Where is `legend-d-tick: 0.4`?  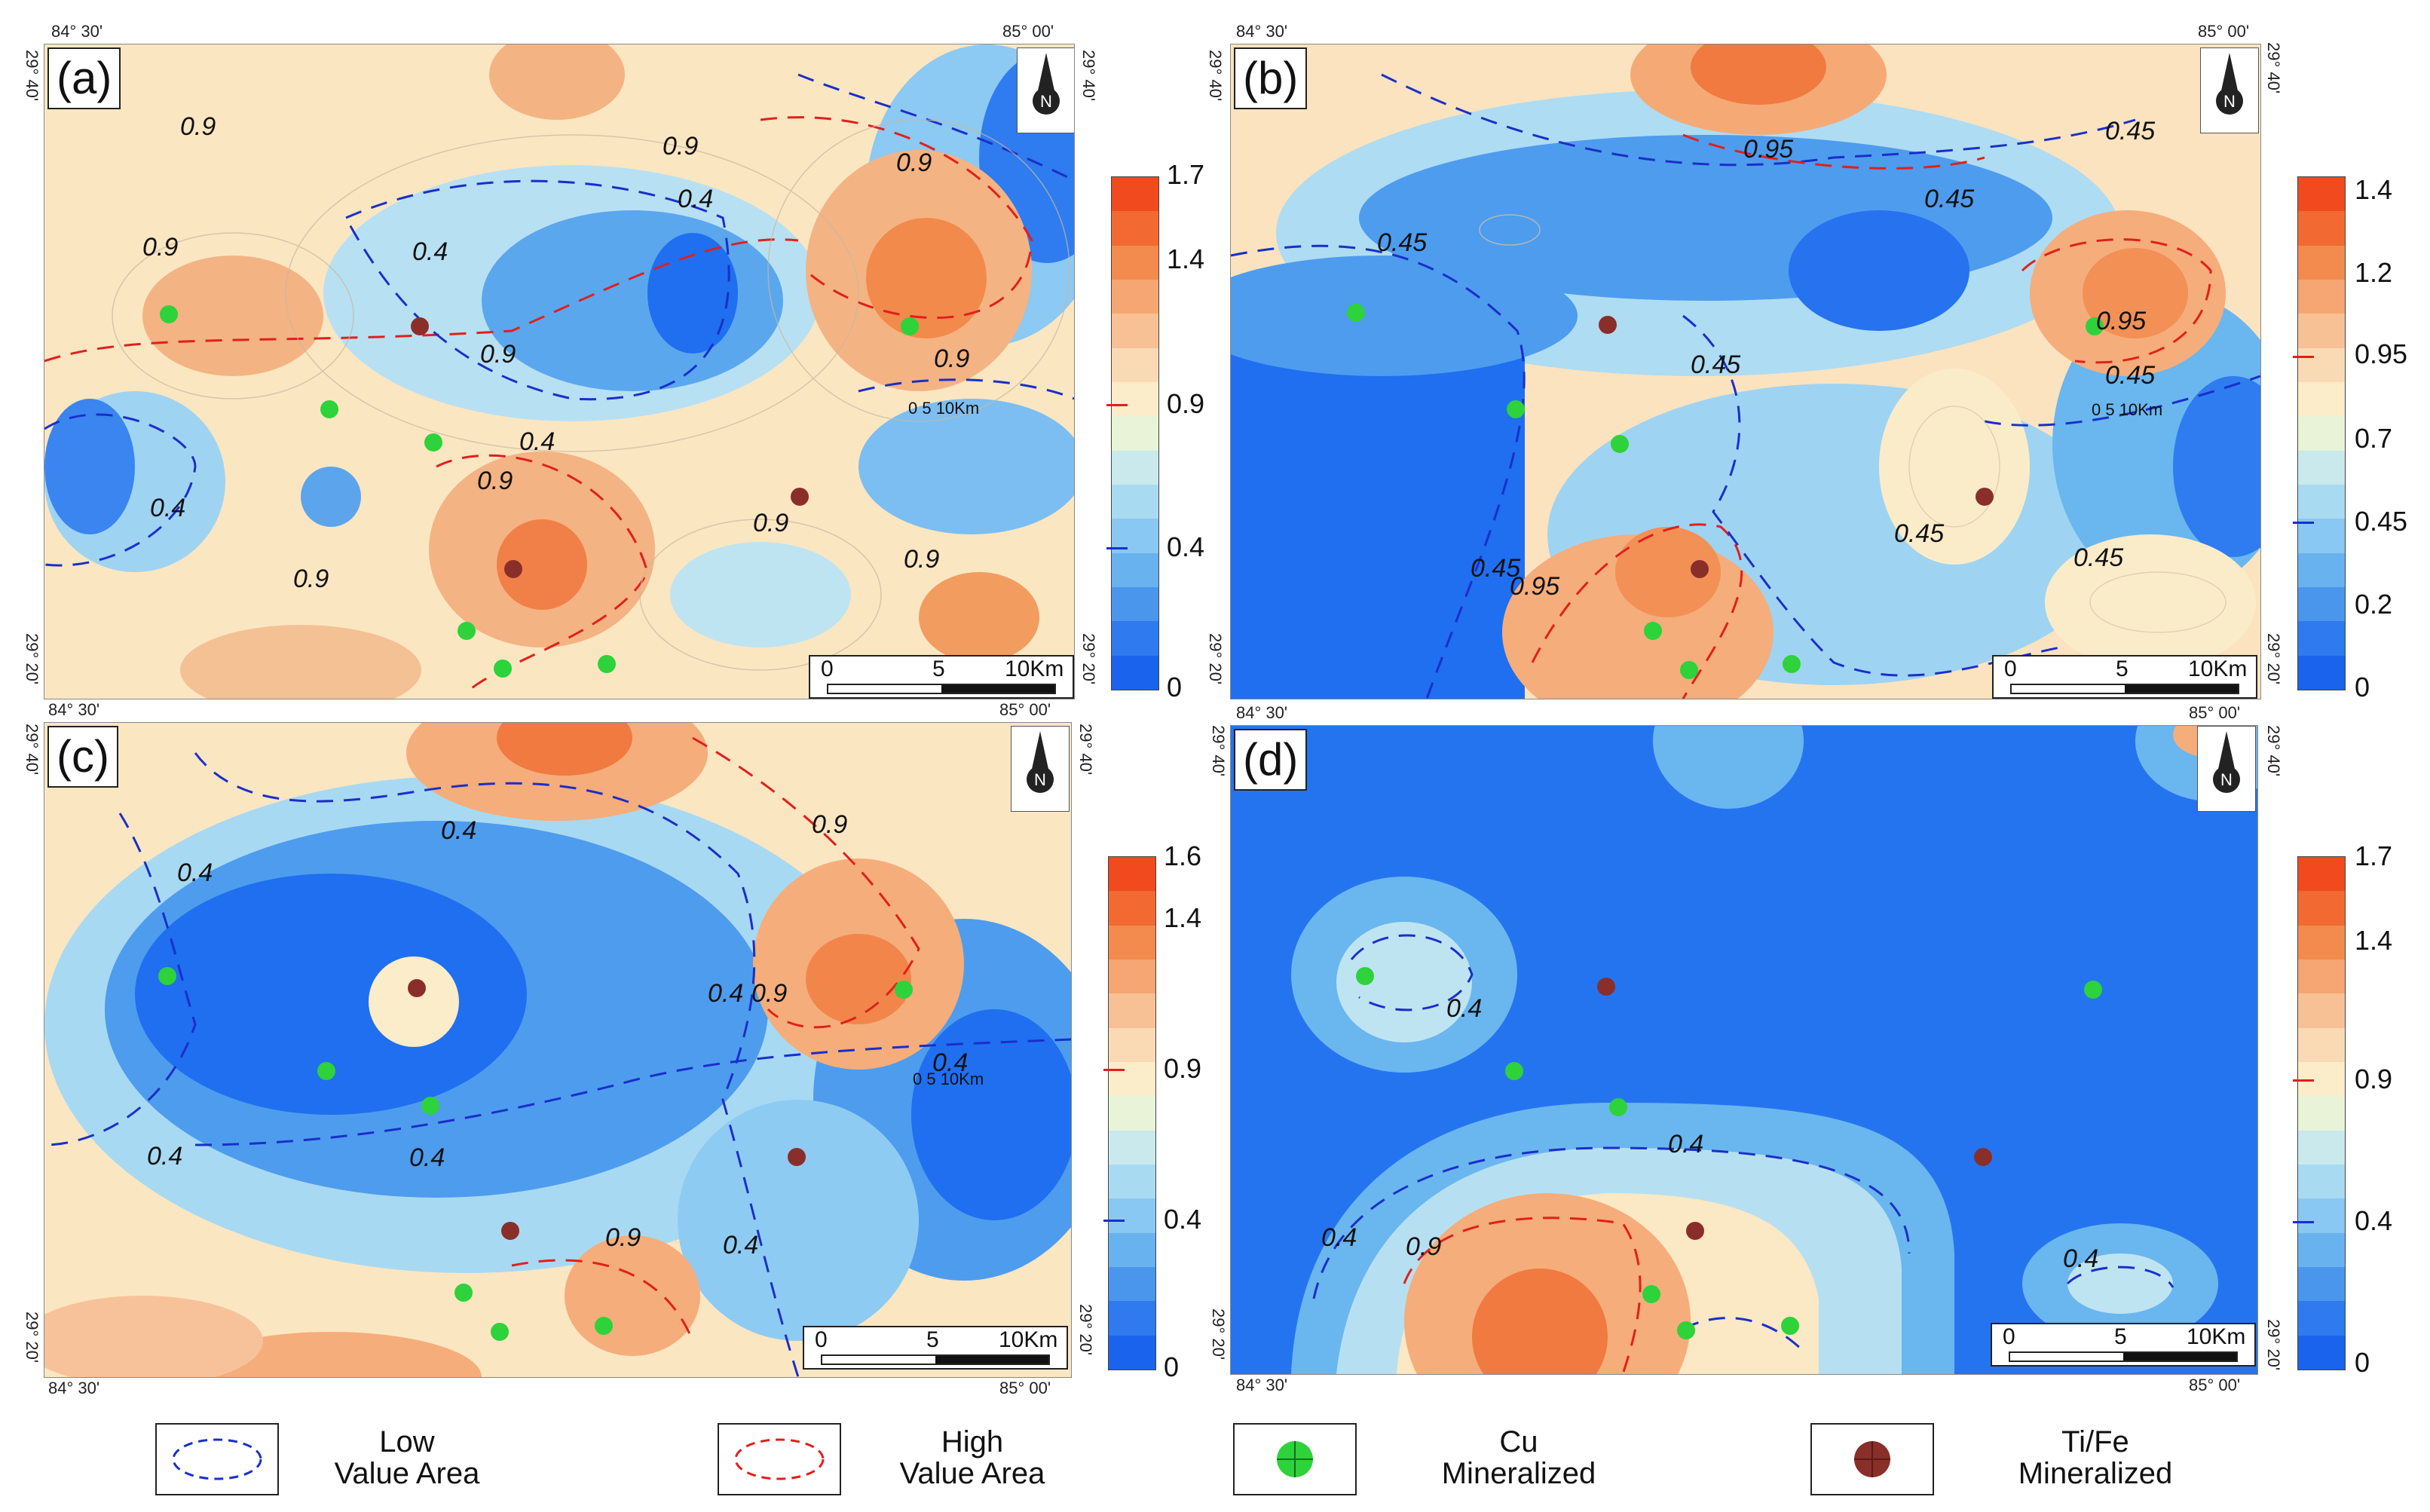
legend-d-tick: 0.4 is located at coordinates (2374, 1221).